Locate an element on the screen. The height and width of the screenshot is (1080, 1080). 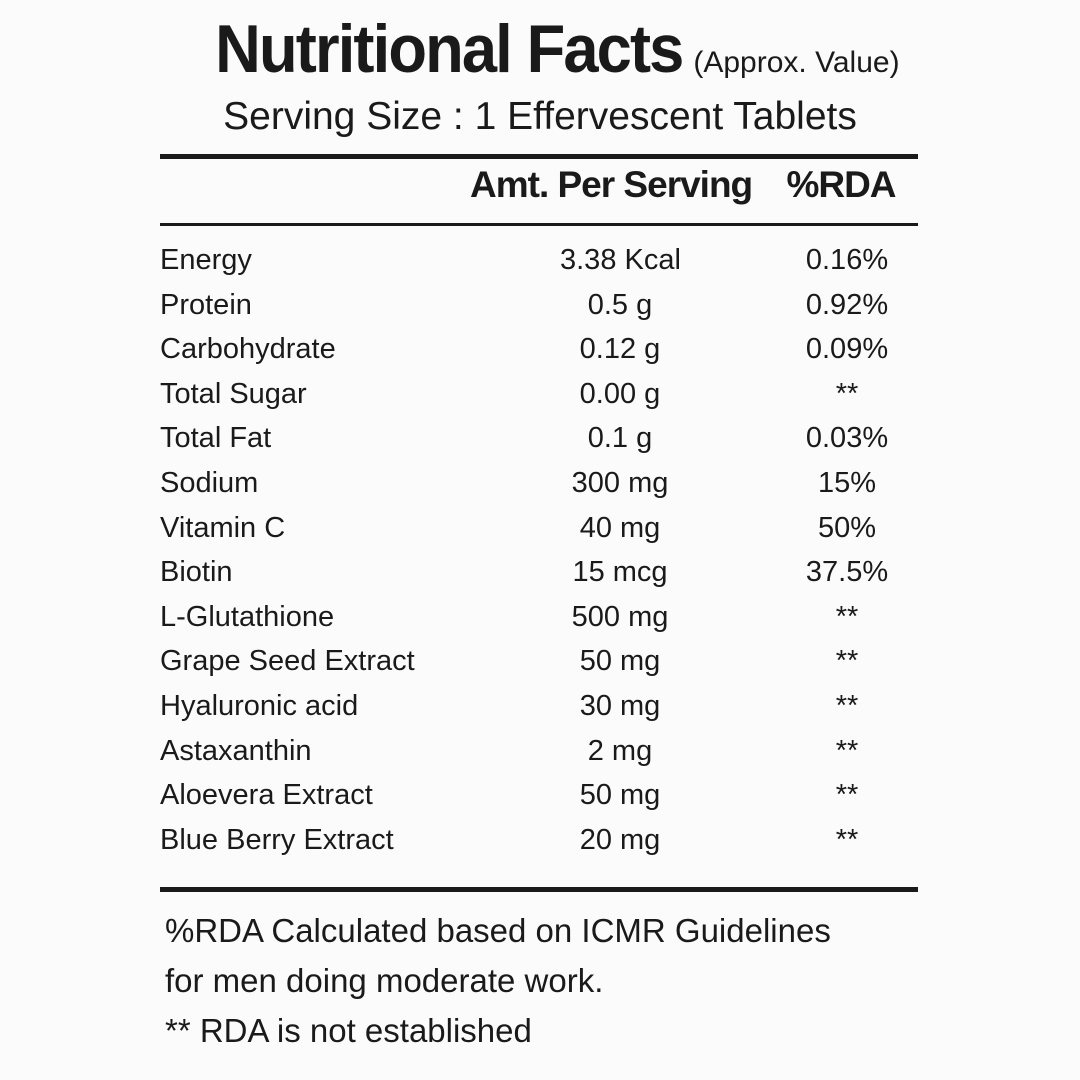
nutrient-name: L-Glutathione is located at coordinates (247, 616).